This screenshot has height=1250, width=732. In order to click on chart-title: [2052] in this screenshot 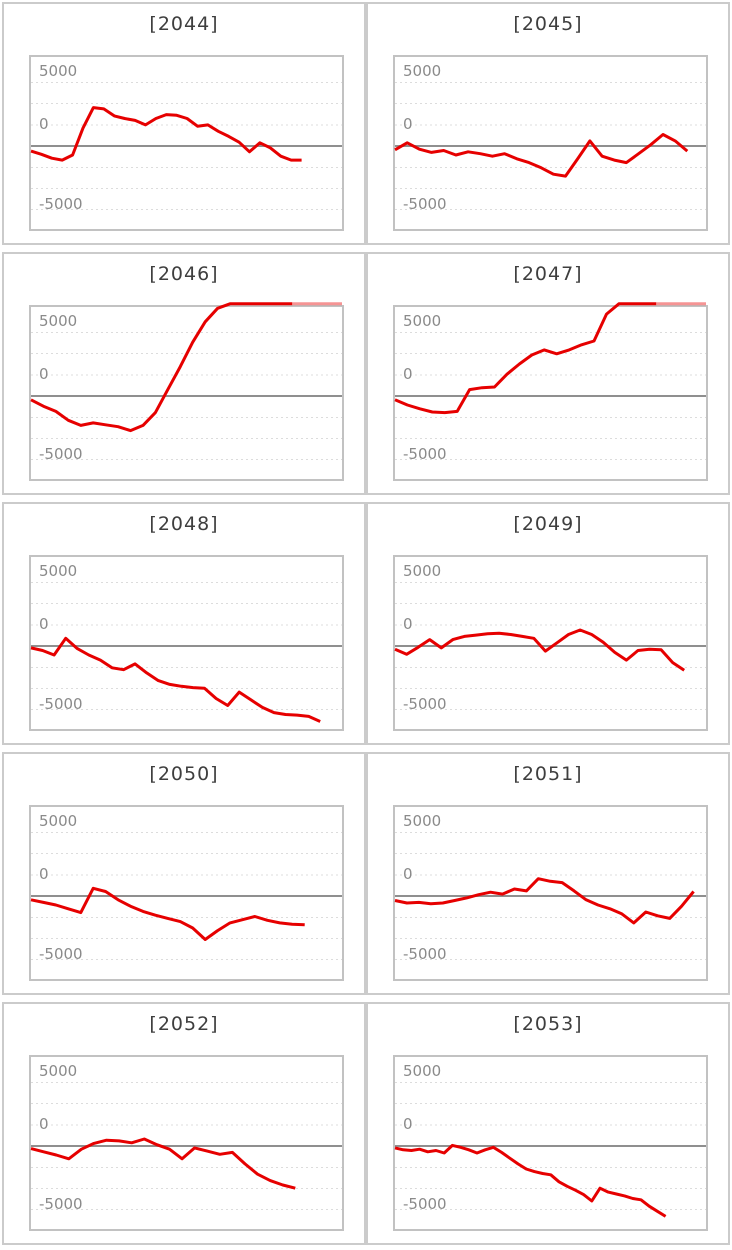, I will do `click(184, 1024)`.